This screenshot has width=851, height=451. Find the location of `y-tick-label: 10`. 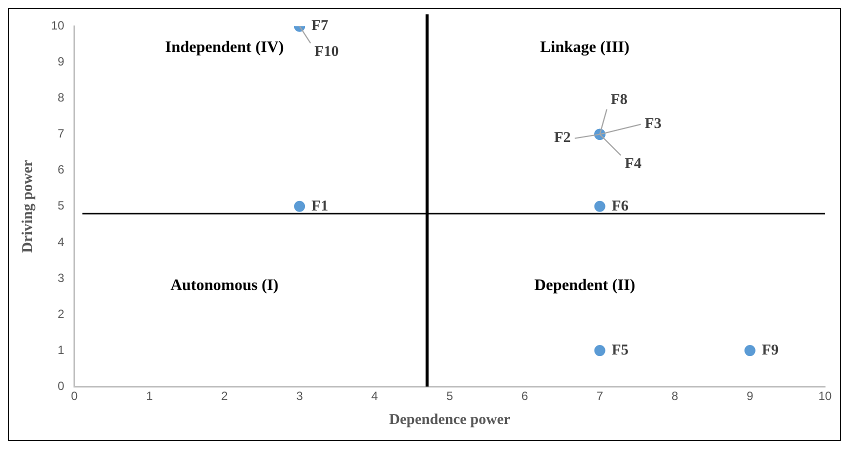

y-tick-label: 10 is located at coordinates (57, 25).